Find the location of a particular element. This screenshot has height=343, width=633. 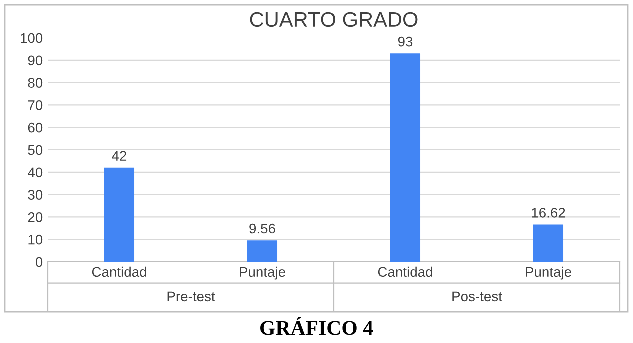

text: GRÁFICO 4 is located at coordinates (317, 326).